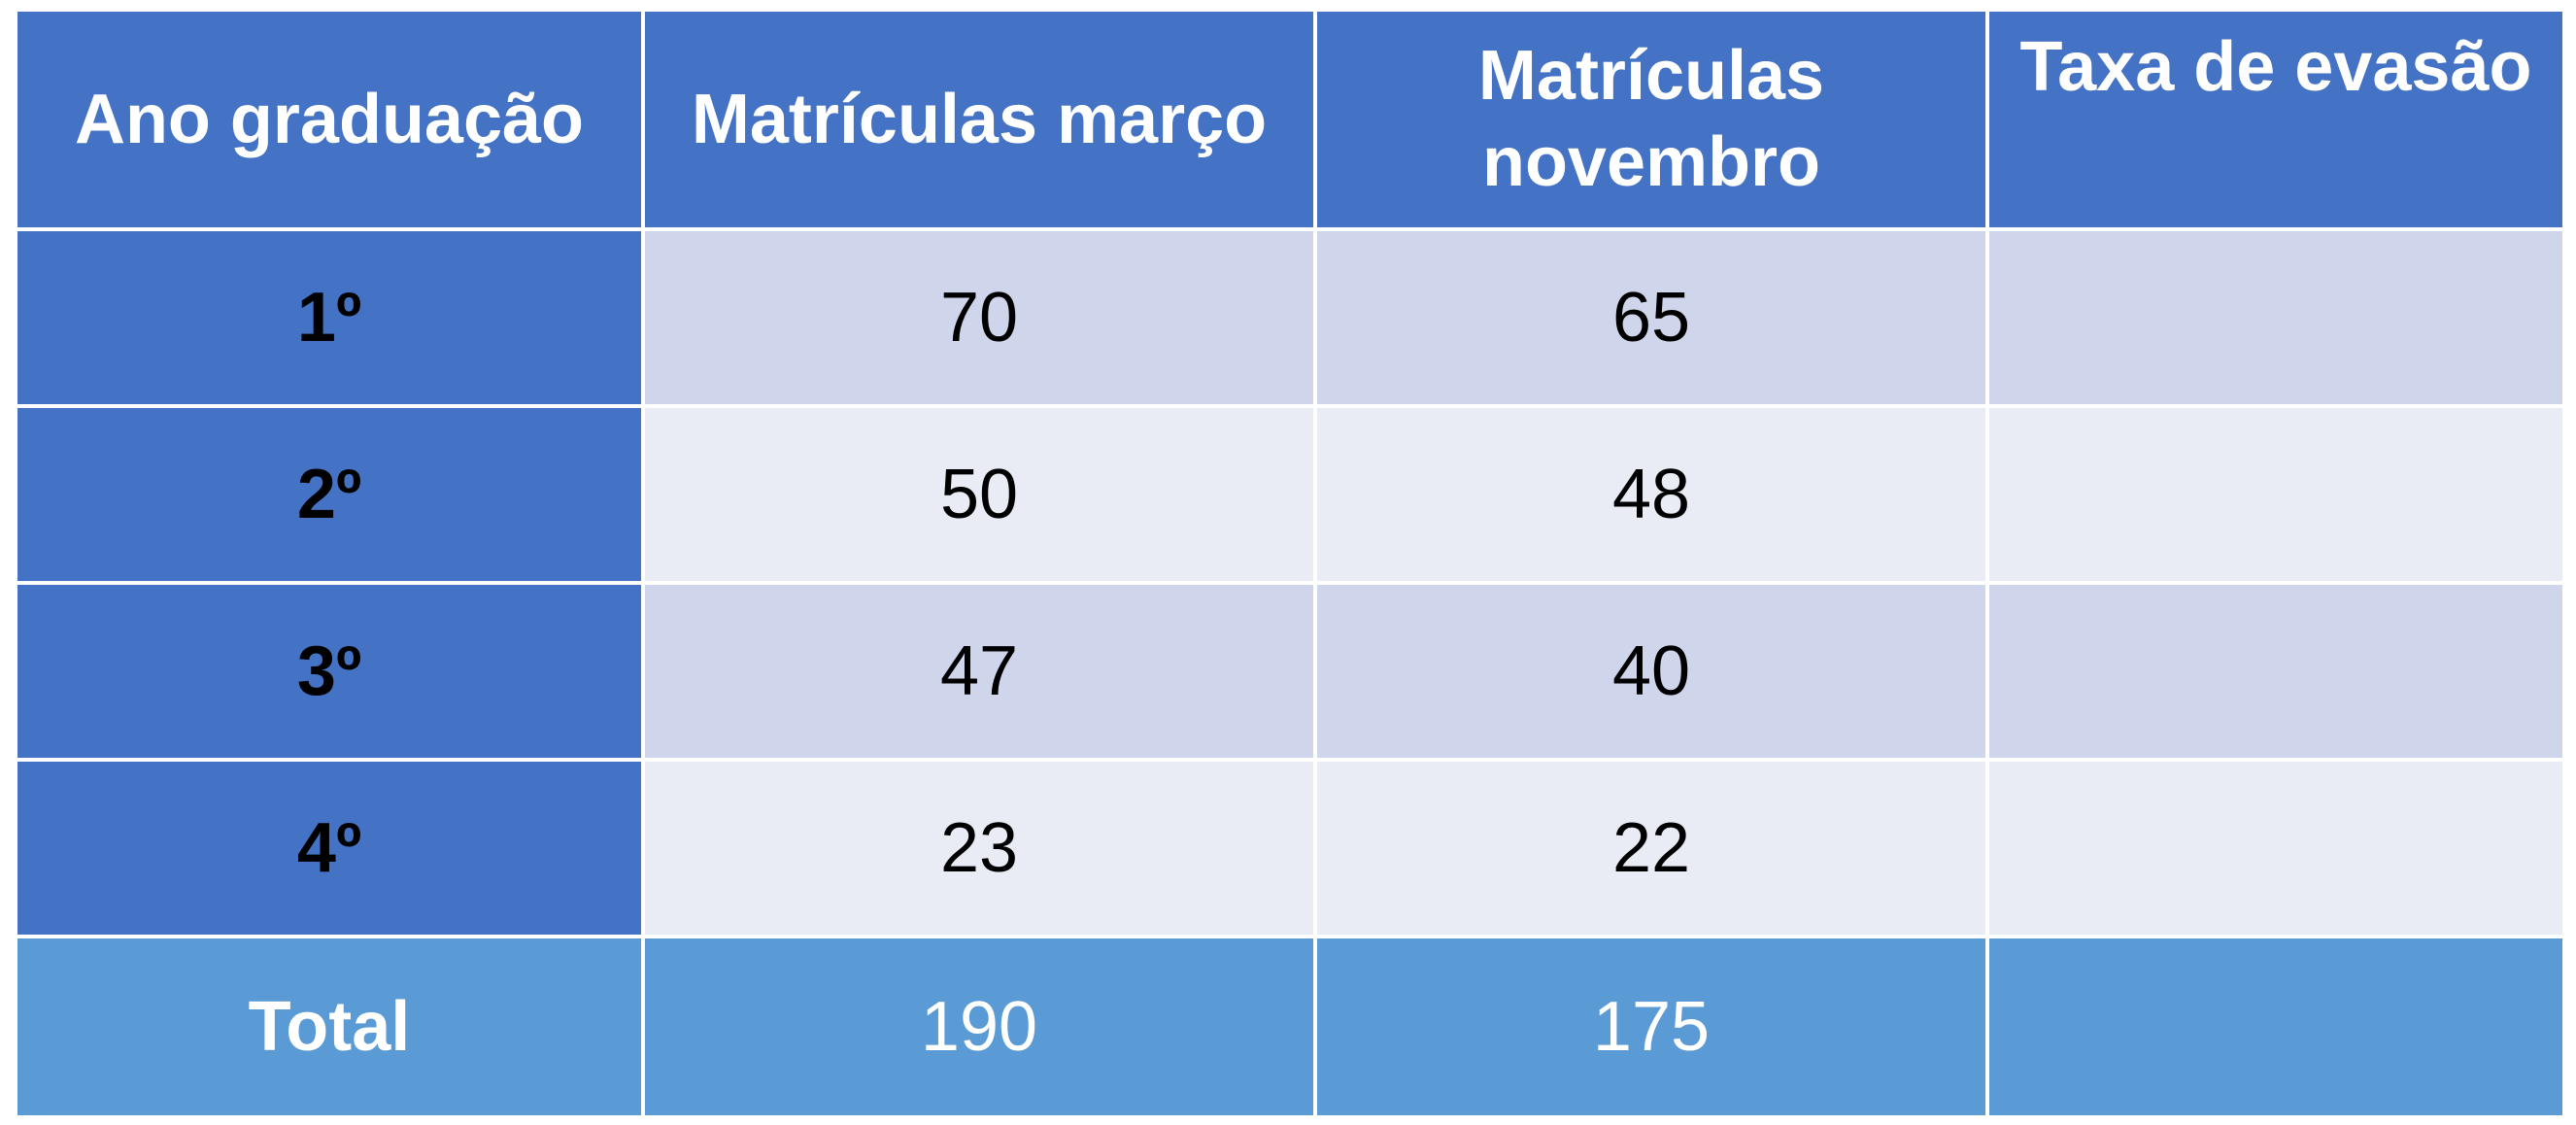  Describe the element at coordinates (329, 672) in the screenshot. I see `row-label-ano: 3º` at that location.